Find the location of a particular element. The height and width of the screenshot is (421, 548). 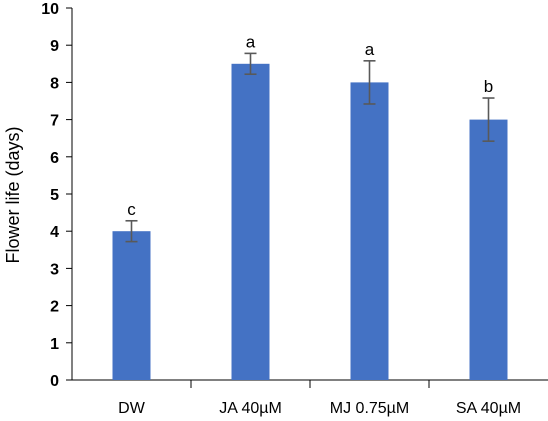

y-axis-label: Flower life (days) is located at coordinates (13, 194).